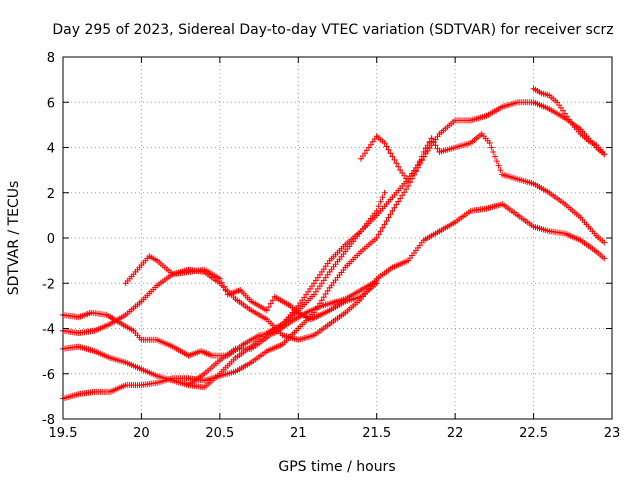 The width and height of the screenshot is (640, 480). Describe the element at coordinates (51, 103) in the screenshot. I see `y-tick-label: 6` at that location.